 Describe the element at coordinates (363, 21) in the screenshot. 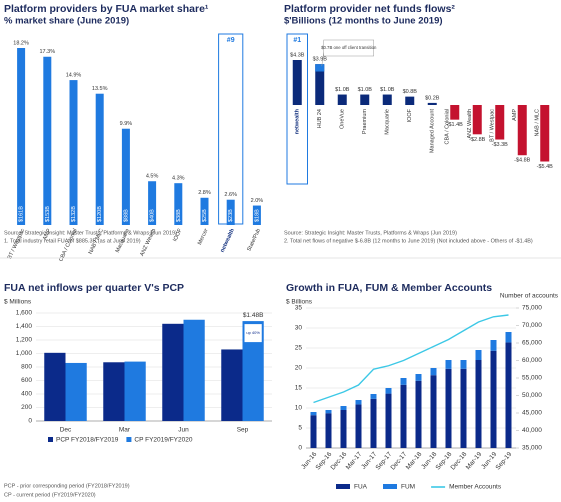

I see `chart-subtitle: $'Billions (12 months to June 2019)` at that location.